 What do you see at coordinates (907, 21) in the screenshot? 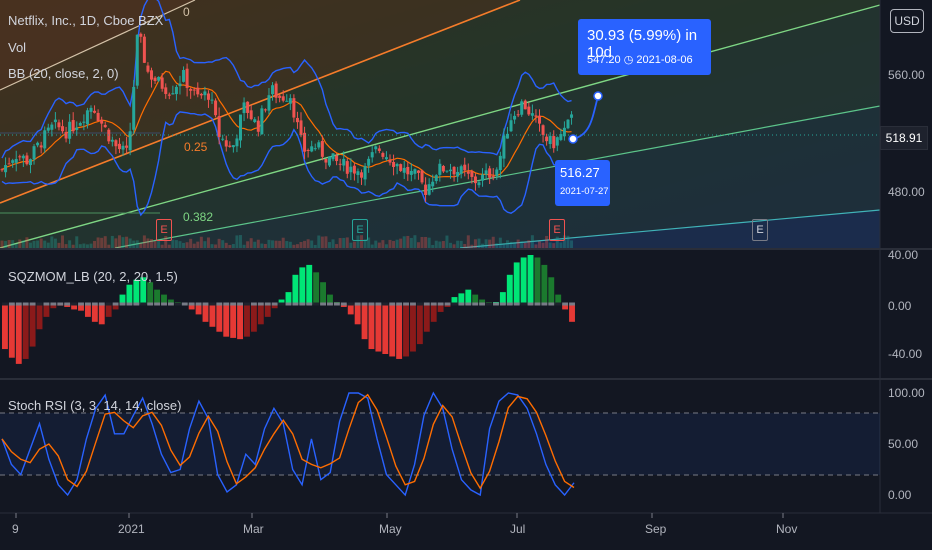
I see `currency-button: USD` at bounding box center [907, 21].